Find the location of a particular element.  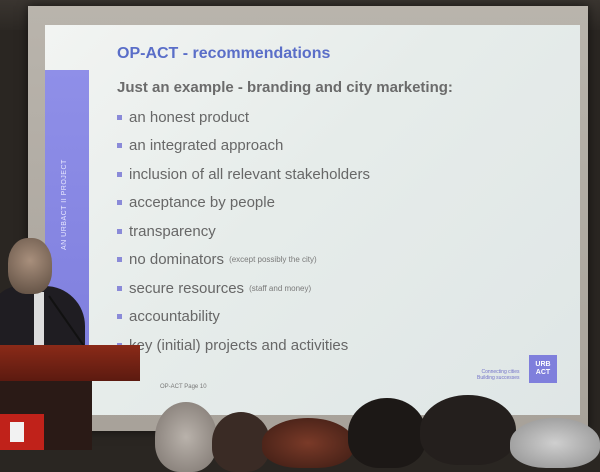

bullet-text: an honest product is located at coordinates (189, 117).